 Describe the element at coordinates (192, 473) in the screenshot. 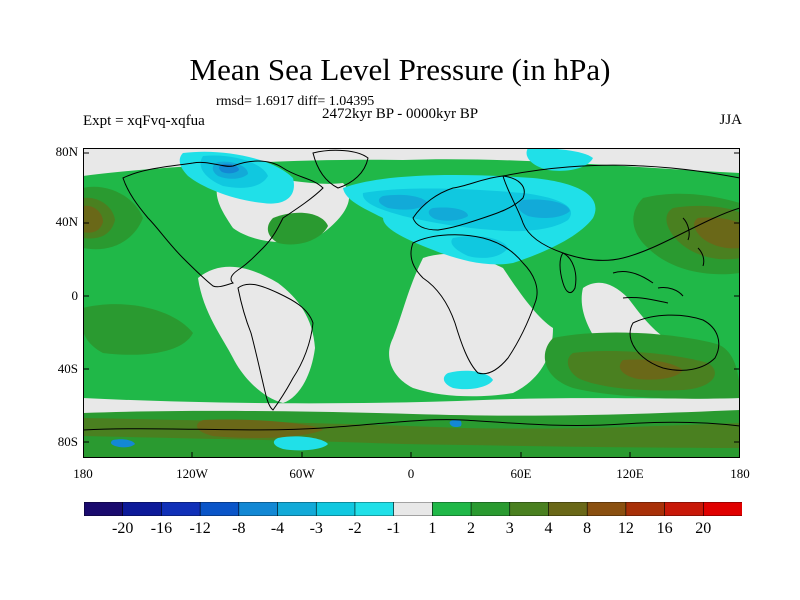

I see `x-tick-120w: 120W` at that location.